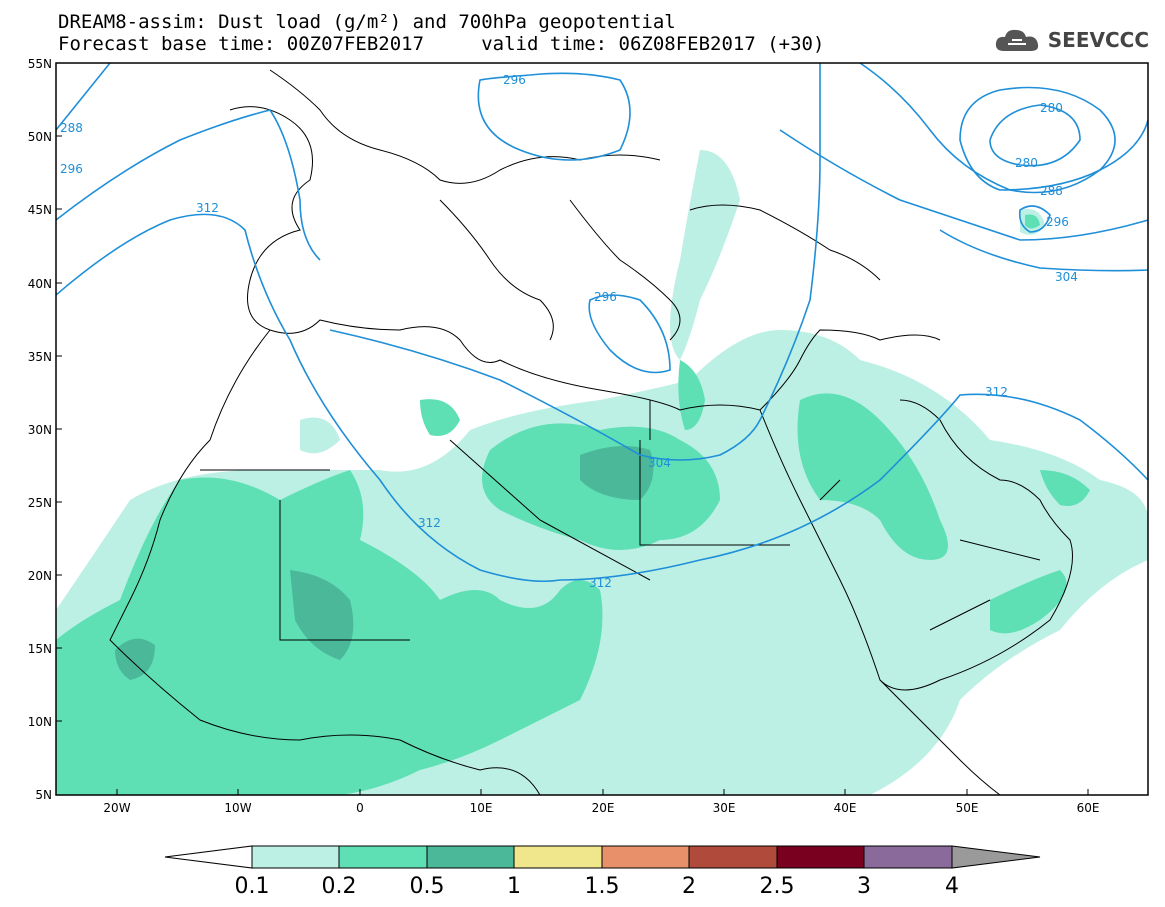  What do you see at coordinates (1098, 40) in the screenshot?
I see `logo-text: SEEVCCC` at bounding box center [1098, 40].